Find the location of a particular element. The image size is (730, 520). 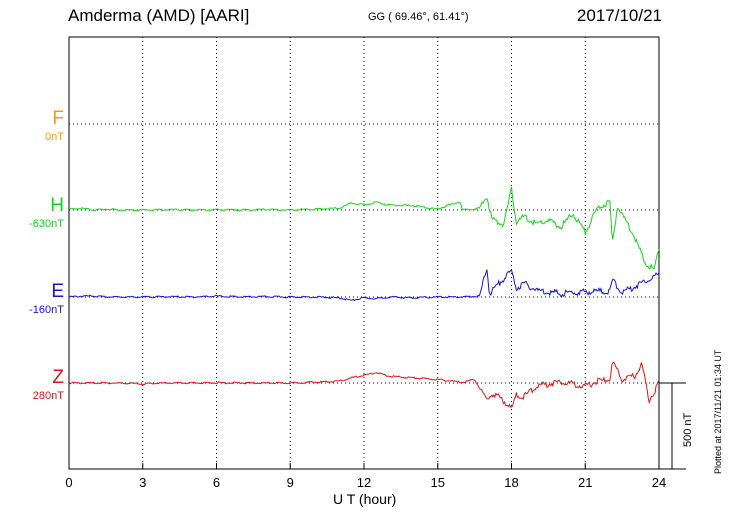

component-h-label: H -630nT is located at coordinates (34, 212).